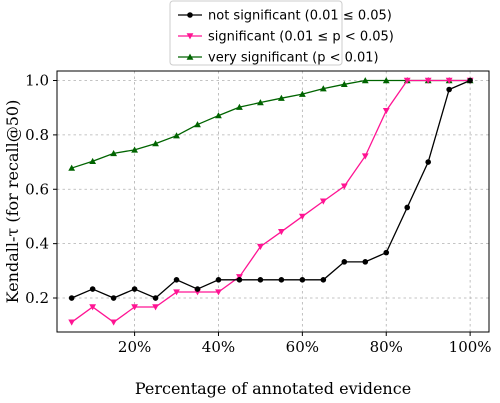 This screenshot has width=500, height=403. What do you see at coordinates (301, 37) in the screenshot?
I see `legend-entry: significant (0.01 ≤ p < 0.05)` at bounding box center [301, 37].